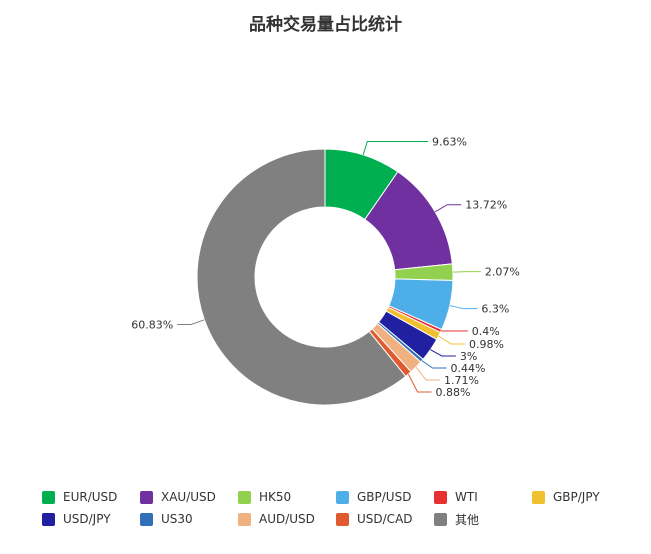 The height and width of the screenshot is (554, 651). I want to click on legend-item-aud-usd: AUD/USD, so click(287, 519).